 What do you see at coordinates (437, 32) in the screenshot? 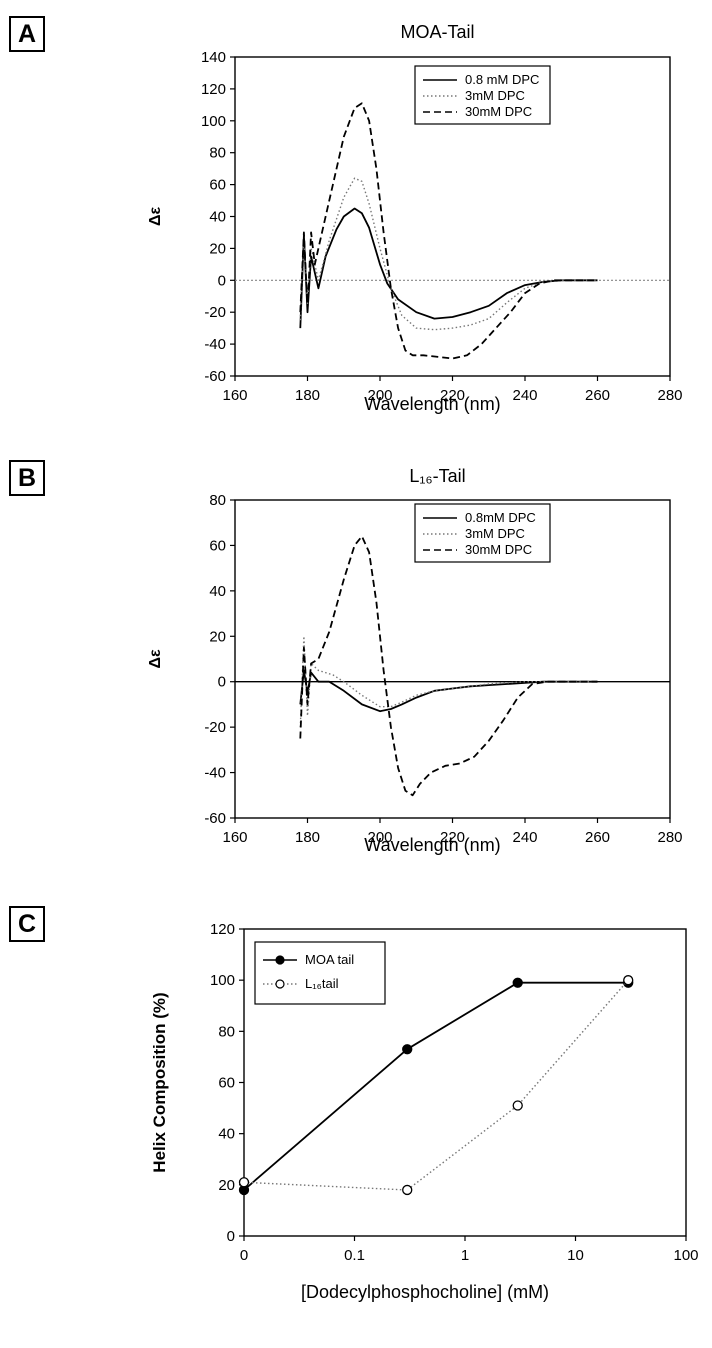
I see `chart-0-title: MOA-Tail` at bounding box center [437, 32].